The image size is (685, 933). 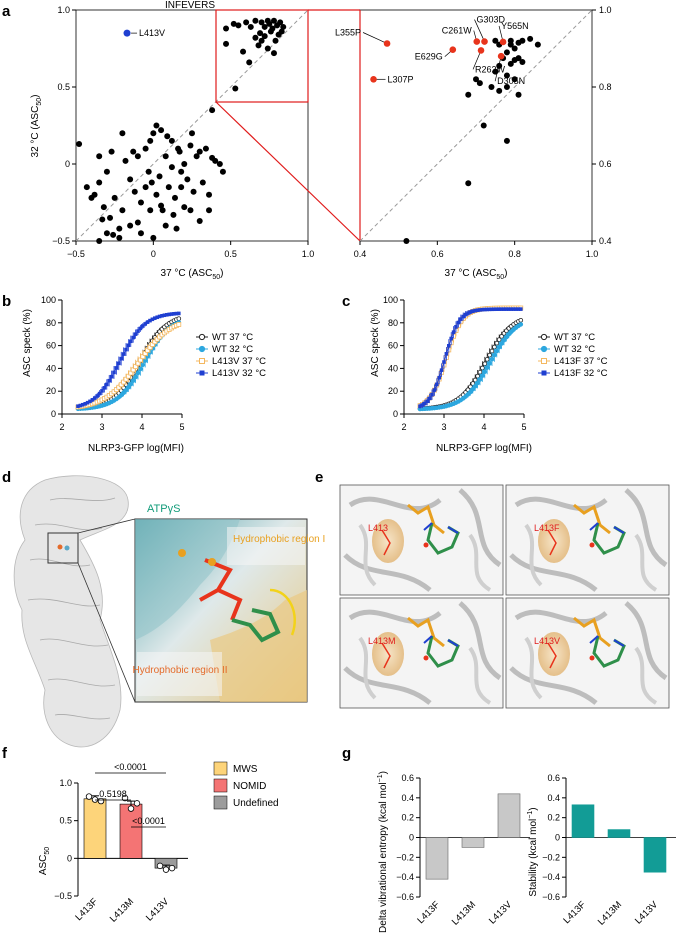 I want to click on g-left-bar-L413F, so click(x=437, y=858).